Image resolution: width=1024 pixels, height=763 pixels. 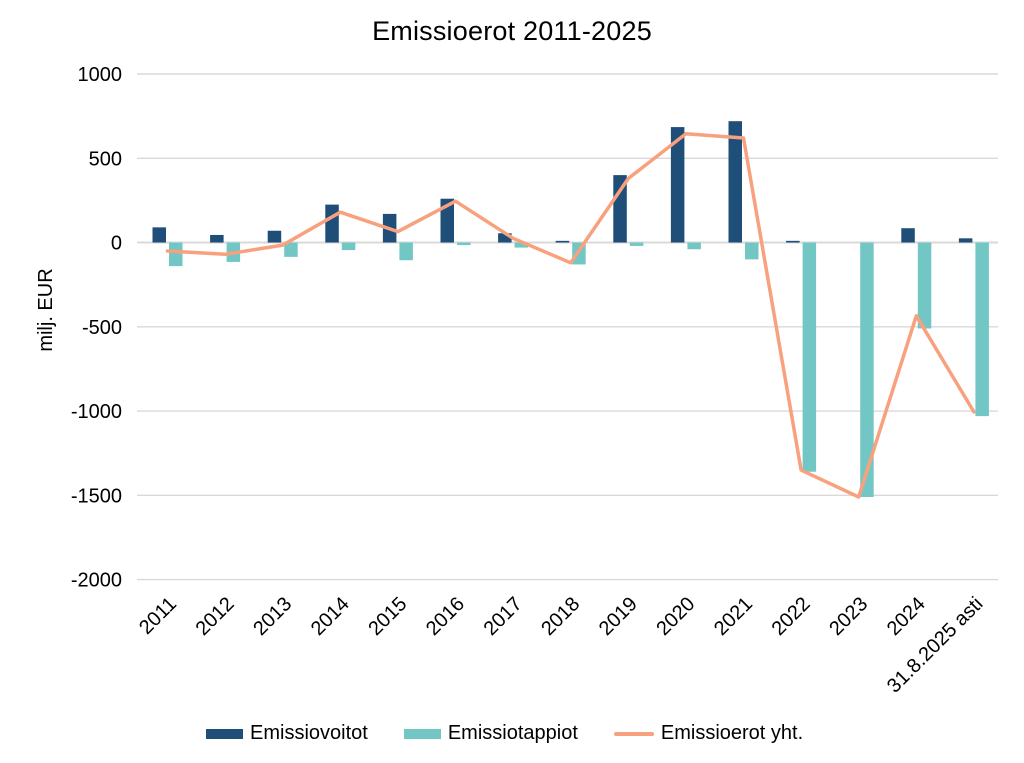 What do you see at coordinates (159, 235) in the screenshot?
I see `bar-emissiovoitot-2011` at bounding box center [159, 235].